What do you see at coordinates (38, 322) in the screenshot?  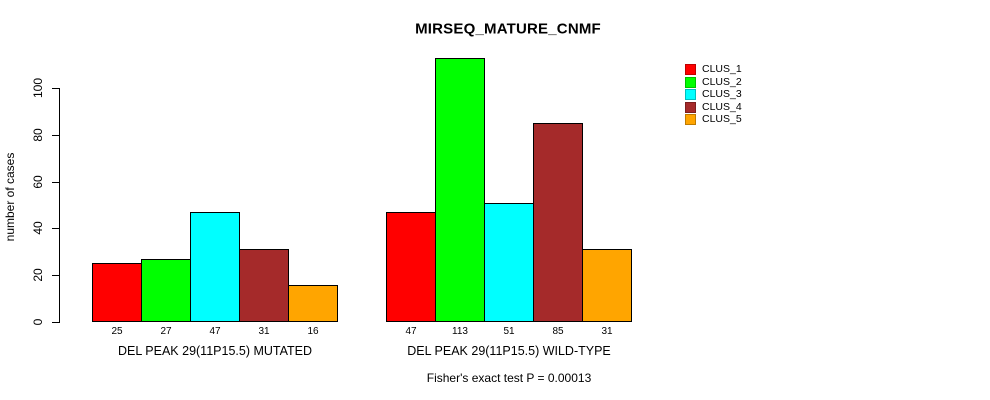 I see `y-tick-label-0: 0` at bounding box center [38, 322].